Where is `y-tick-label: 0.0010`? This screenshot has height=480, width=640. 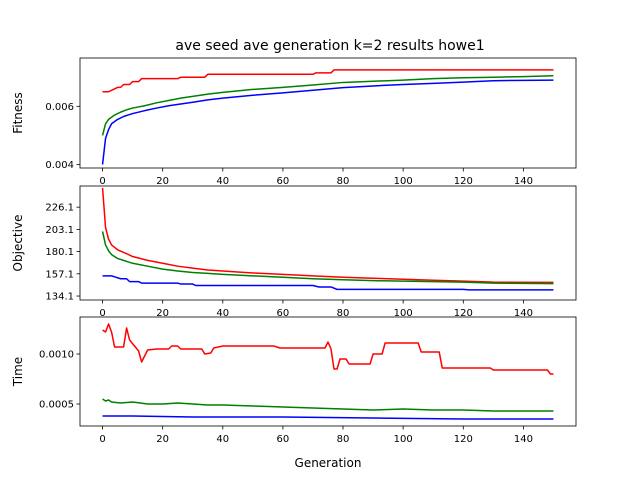 y-tick-label: 0.0010 is located at coordinates (56, 355).